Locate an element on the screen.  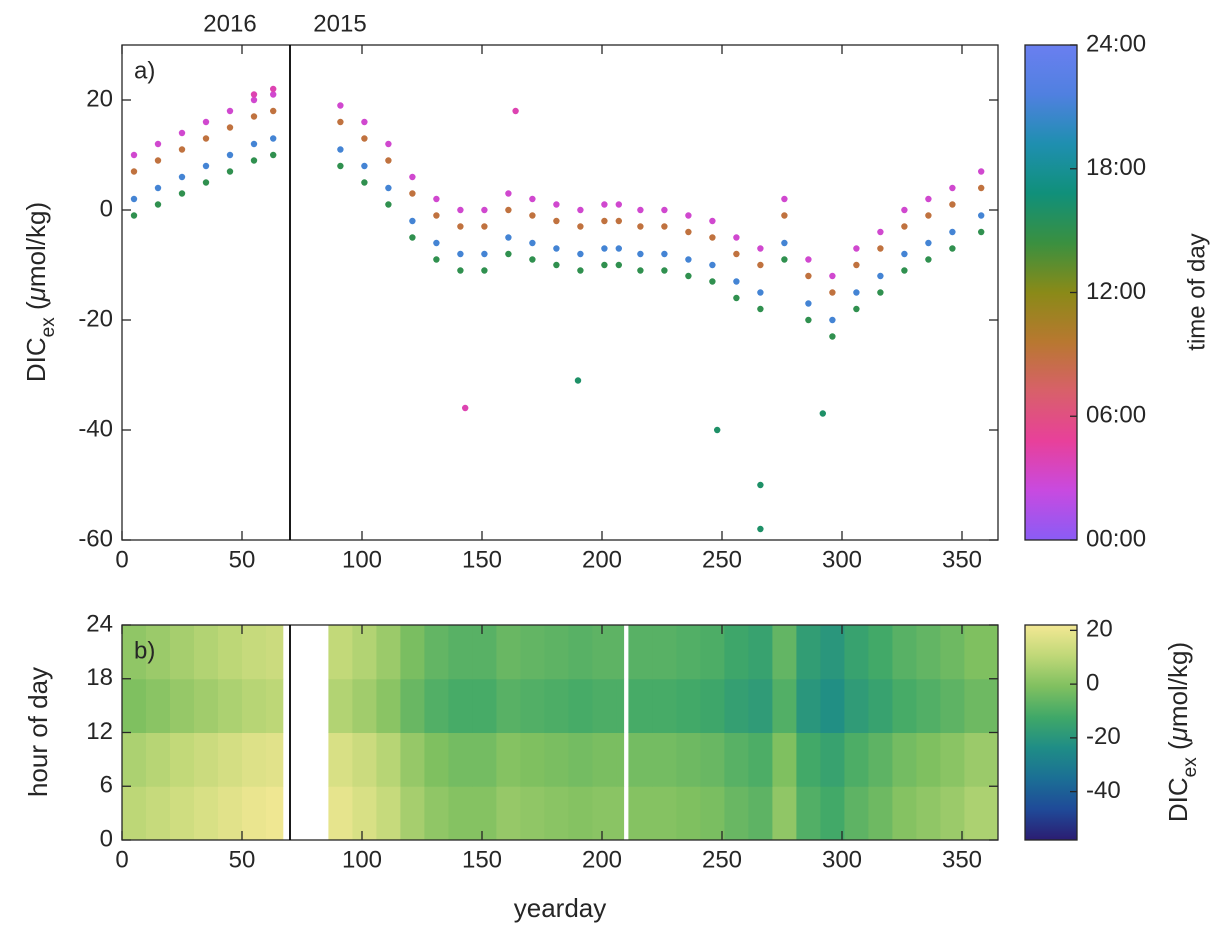
colorbar-title: time of day is located at coordinates (1196, 291).